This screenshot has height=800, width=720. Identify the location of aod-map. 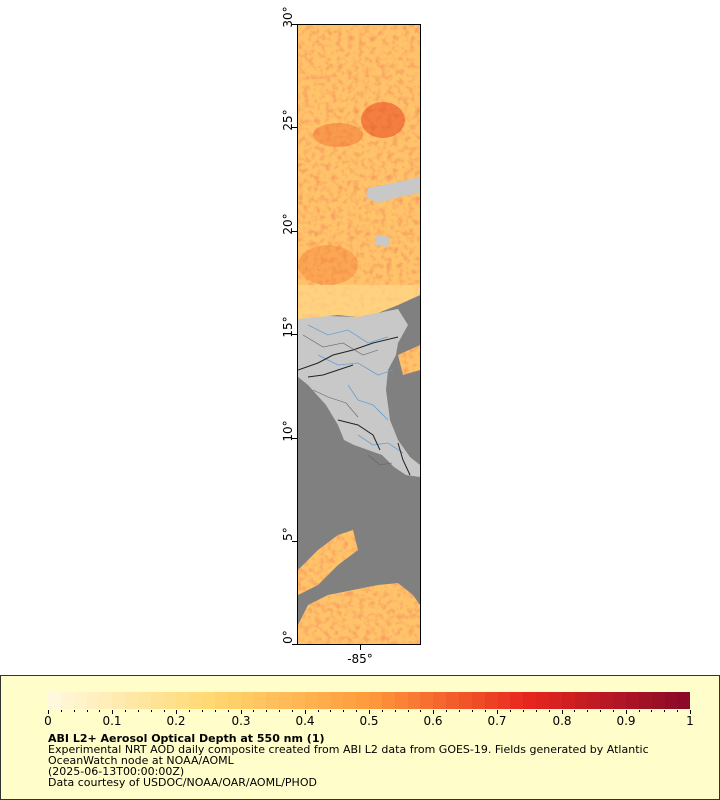
(359, 334).